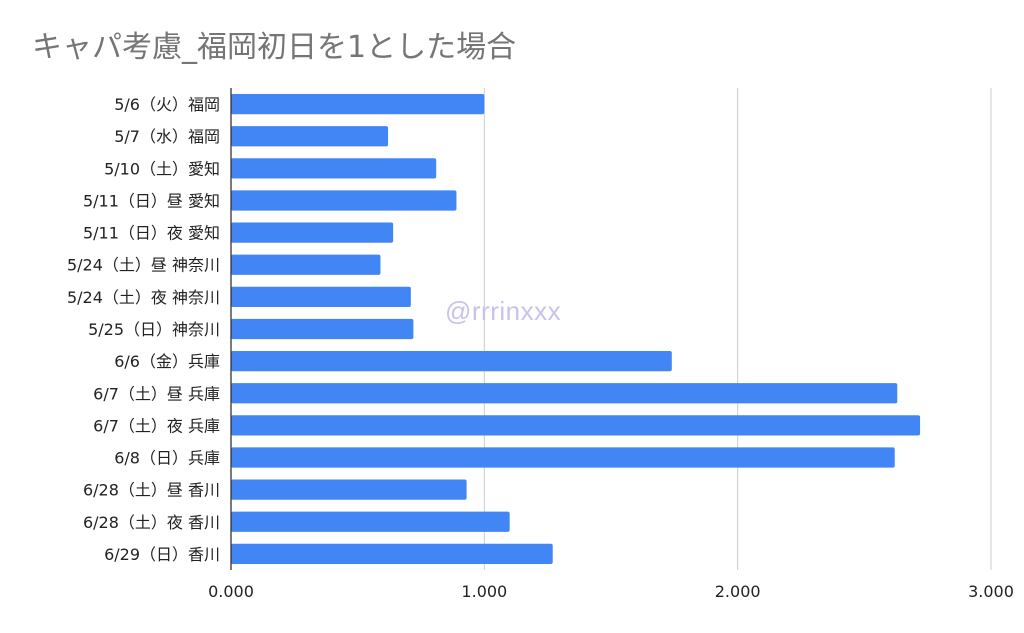  I want to click on x-tick-label: 1.000, so click(484, 591).